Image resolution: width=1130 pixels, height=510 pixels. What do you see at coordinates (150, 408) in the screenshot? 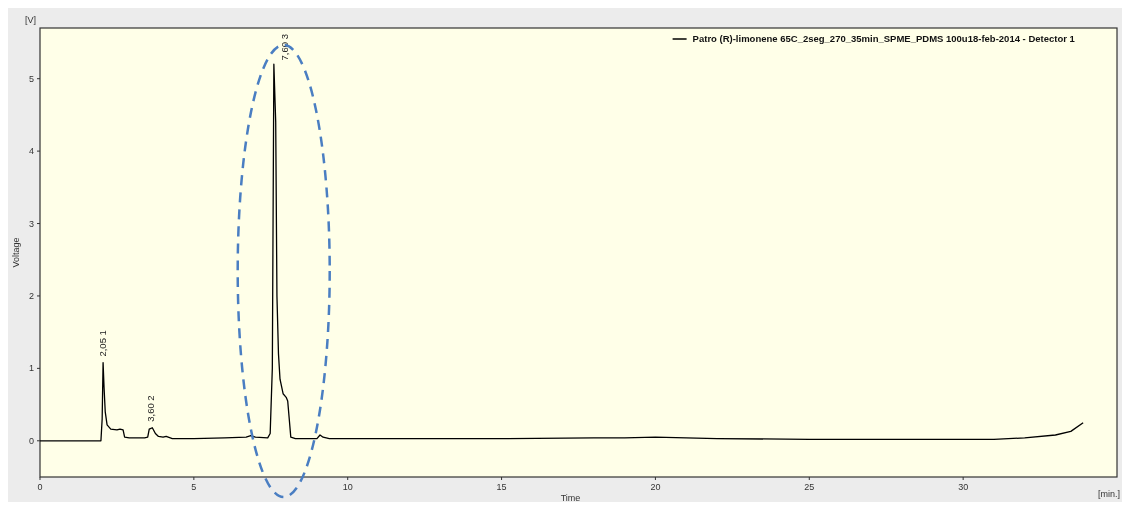
I see `annotation: 3,60 2` at bounding box center [150, 408].